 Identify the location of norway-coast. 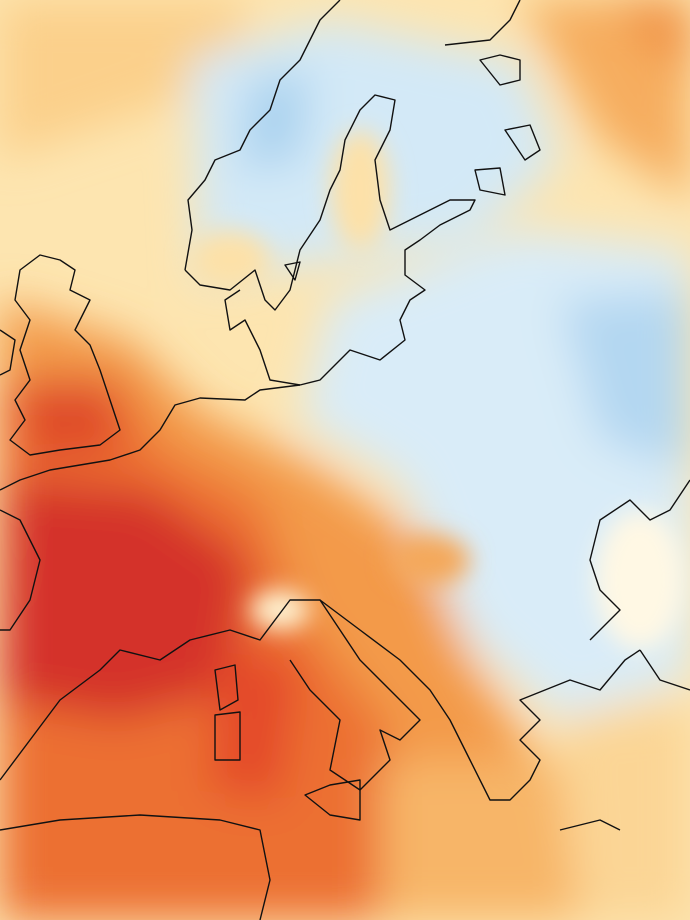
(262, 135).